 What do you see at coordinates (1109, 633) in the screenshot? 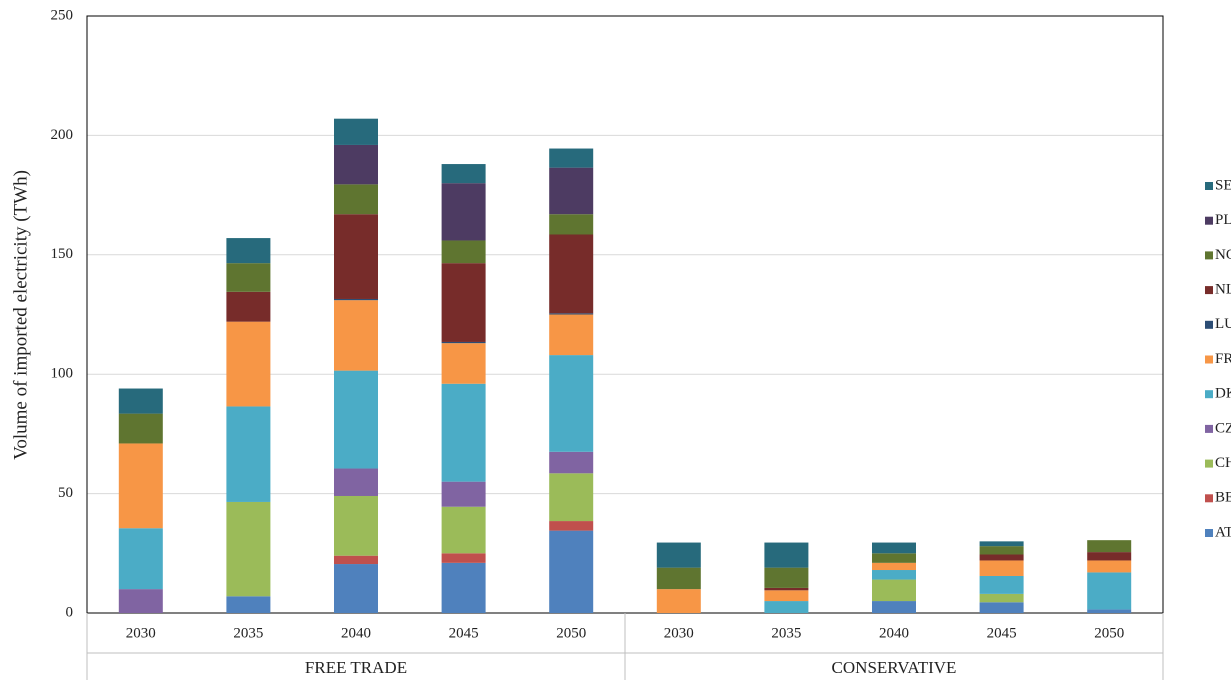
I see `x-tick-label: 2050` at bounding box center [1109, 633].